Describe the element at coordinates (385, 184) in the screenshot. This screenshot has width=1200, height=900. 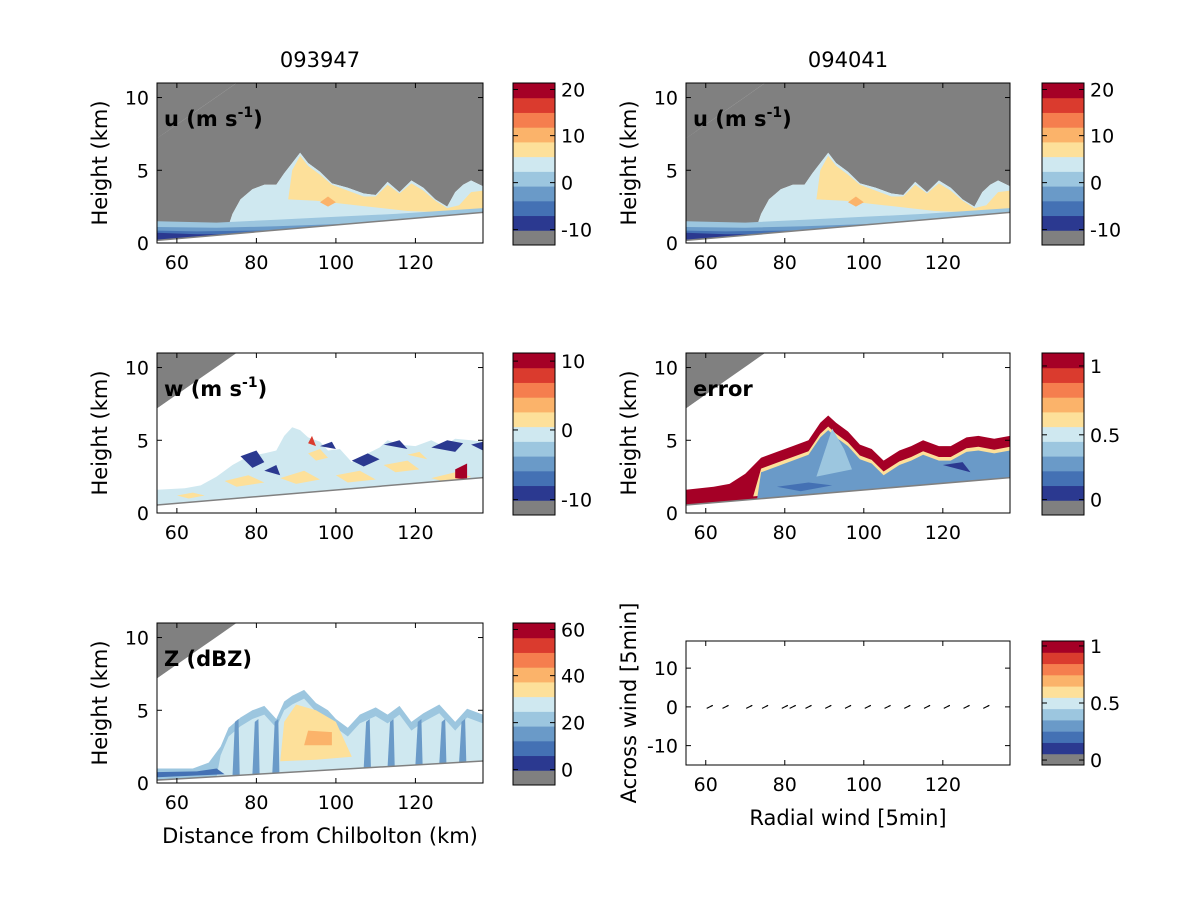
I see `u-field-positive` at that location.